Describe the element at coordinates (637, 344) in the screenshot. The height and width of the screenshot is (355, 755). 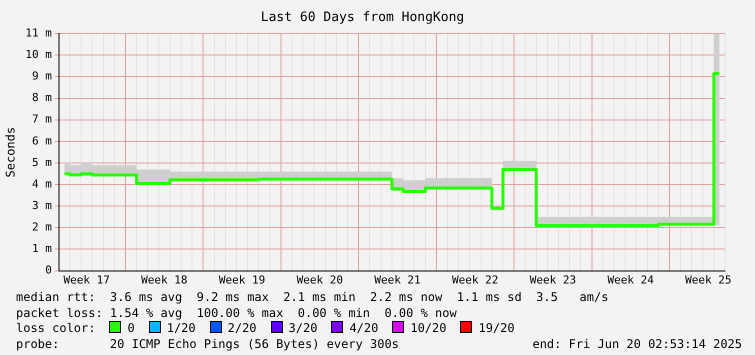
I see `text: end: Fri Jun 20 02:53:14 2025` at that location.